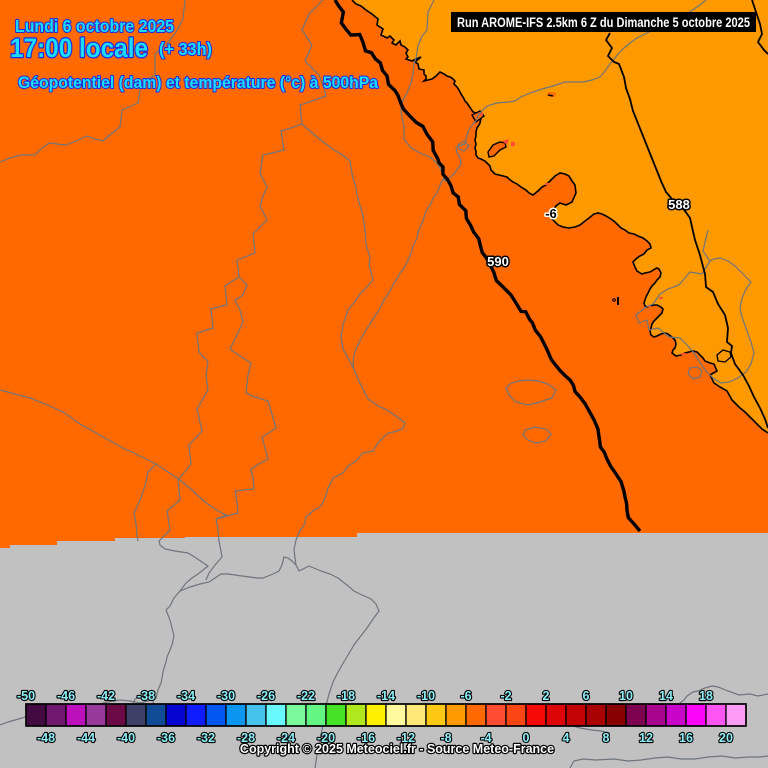 This screenshot has height=768, width=768. Describe the element at coordinates (726, 738) in the screenshot. I see `colorbar-label: 20` at that location.